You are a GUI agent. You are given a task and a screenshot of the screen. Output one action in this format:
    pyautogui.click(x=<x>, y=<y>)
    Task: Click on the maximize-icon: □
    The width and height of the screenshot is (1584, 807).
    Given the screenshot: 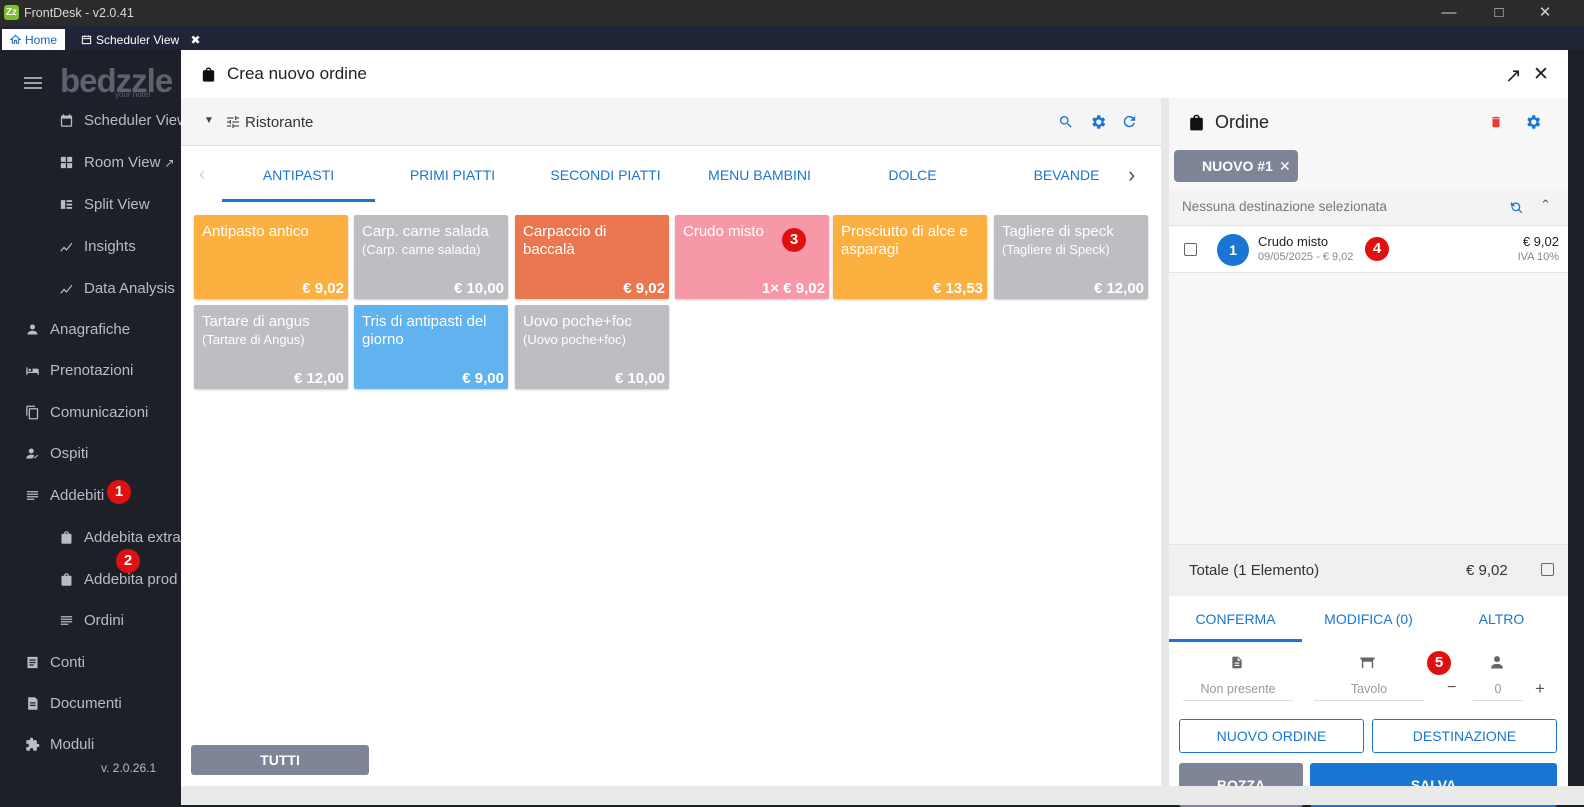 What is the action you would take?
    pyautogui.click(x=1499, y=12)
    